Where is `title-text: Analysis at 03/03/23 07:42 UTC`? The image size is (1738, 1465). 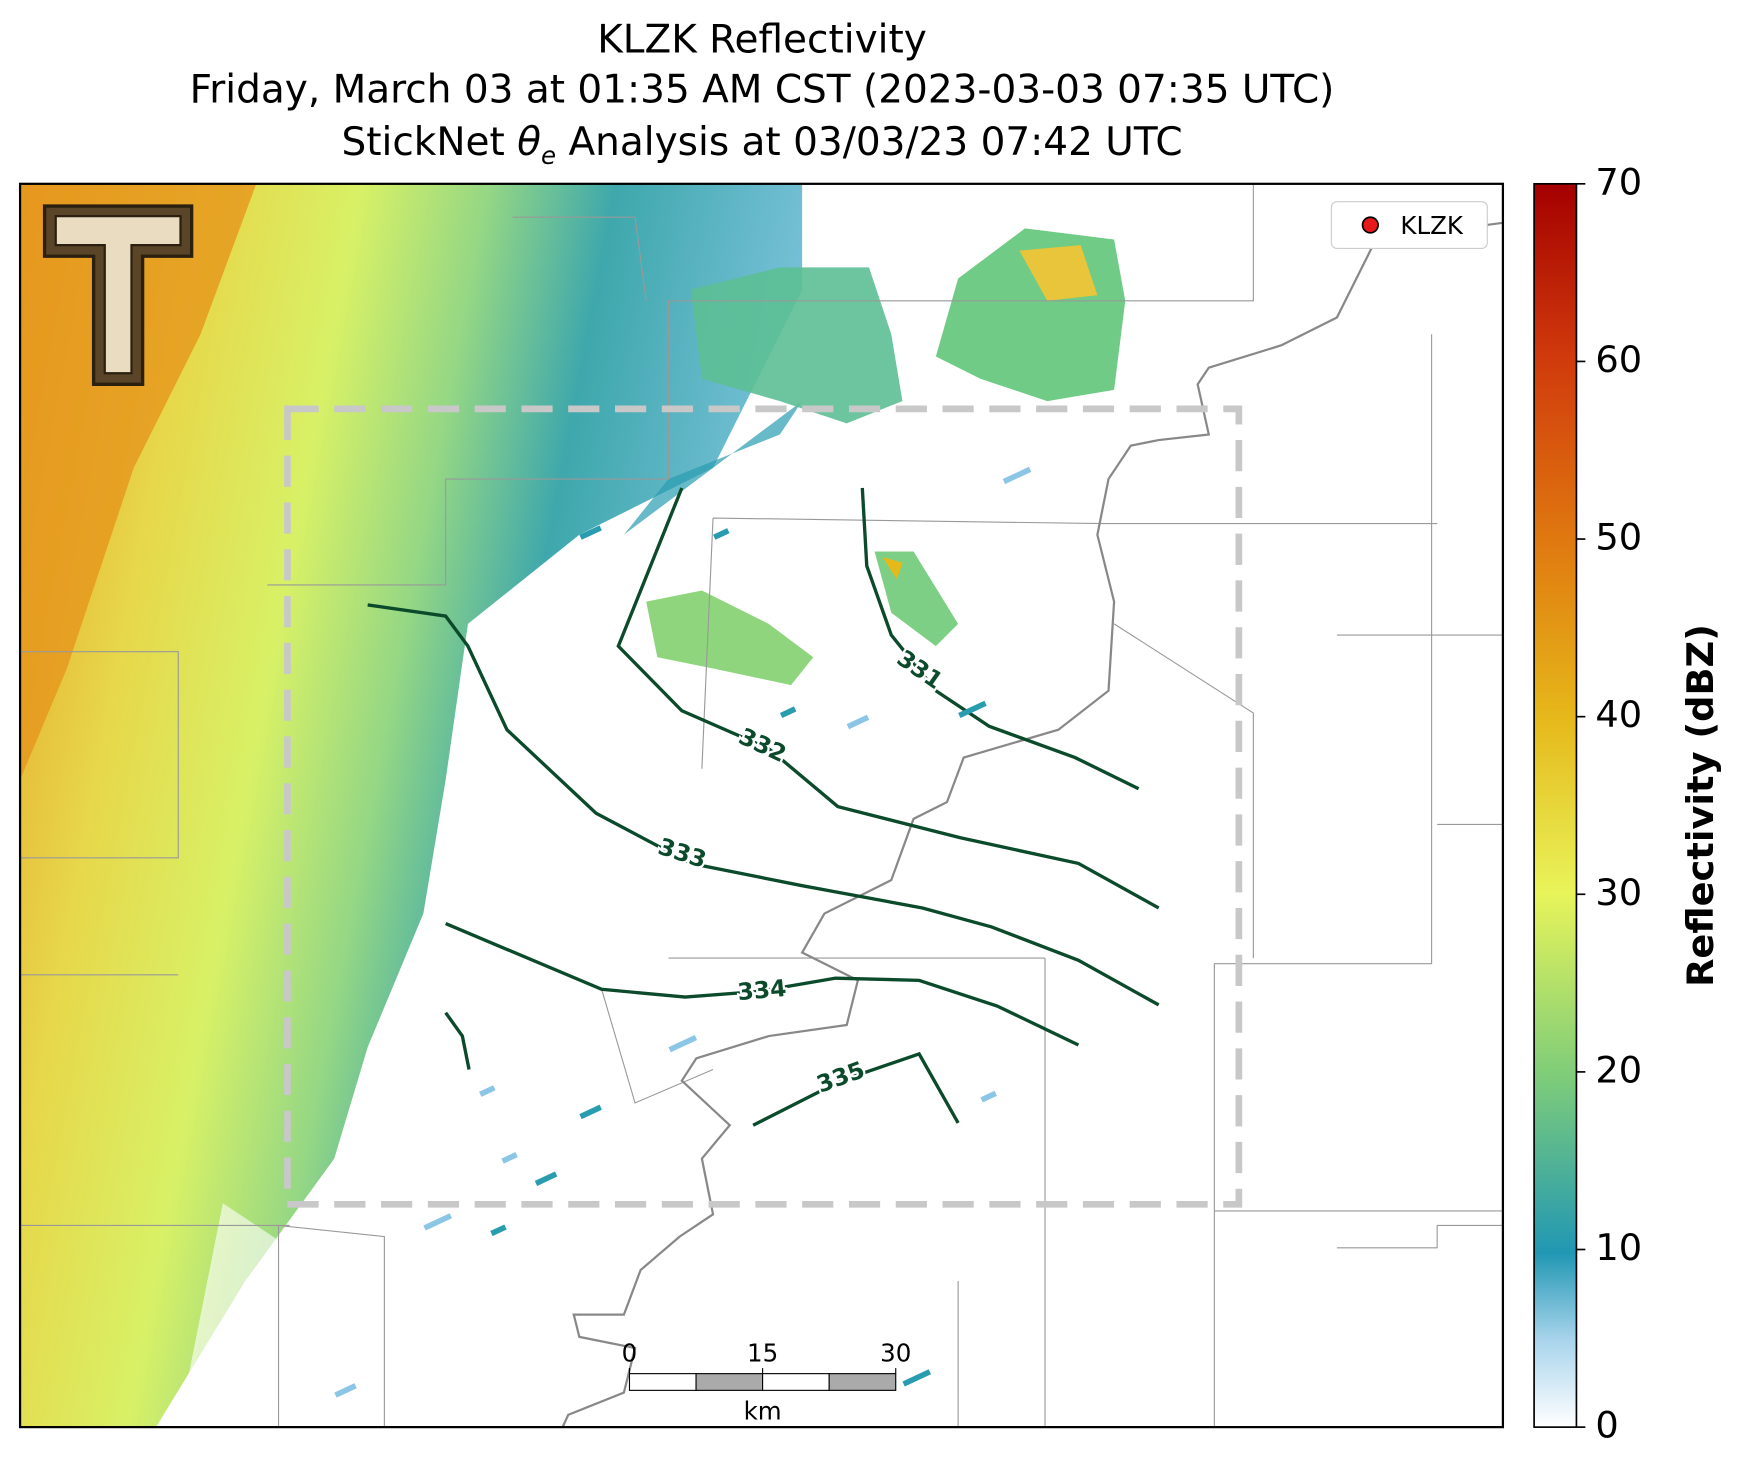 title-text: Analysis at 03/03/23 07:42 UTC is located at coordinates (869, 142).